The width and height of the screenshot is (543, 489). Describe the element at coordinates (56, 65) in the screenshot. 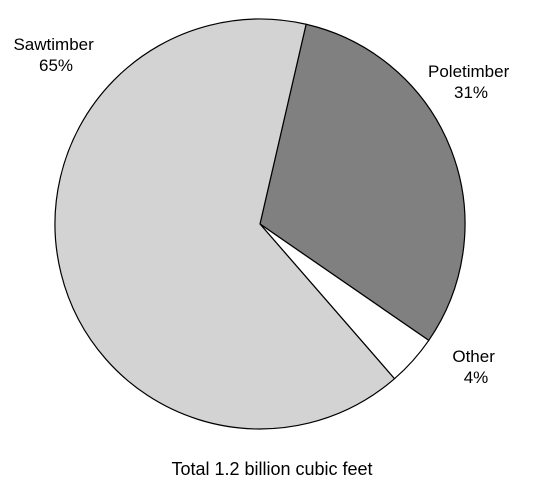

I see `sawtimber-percent: 65%` at that location.